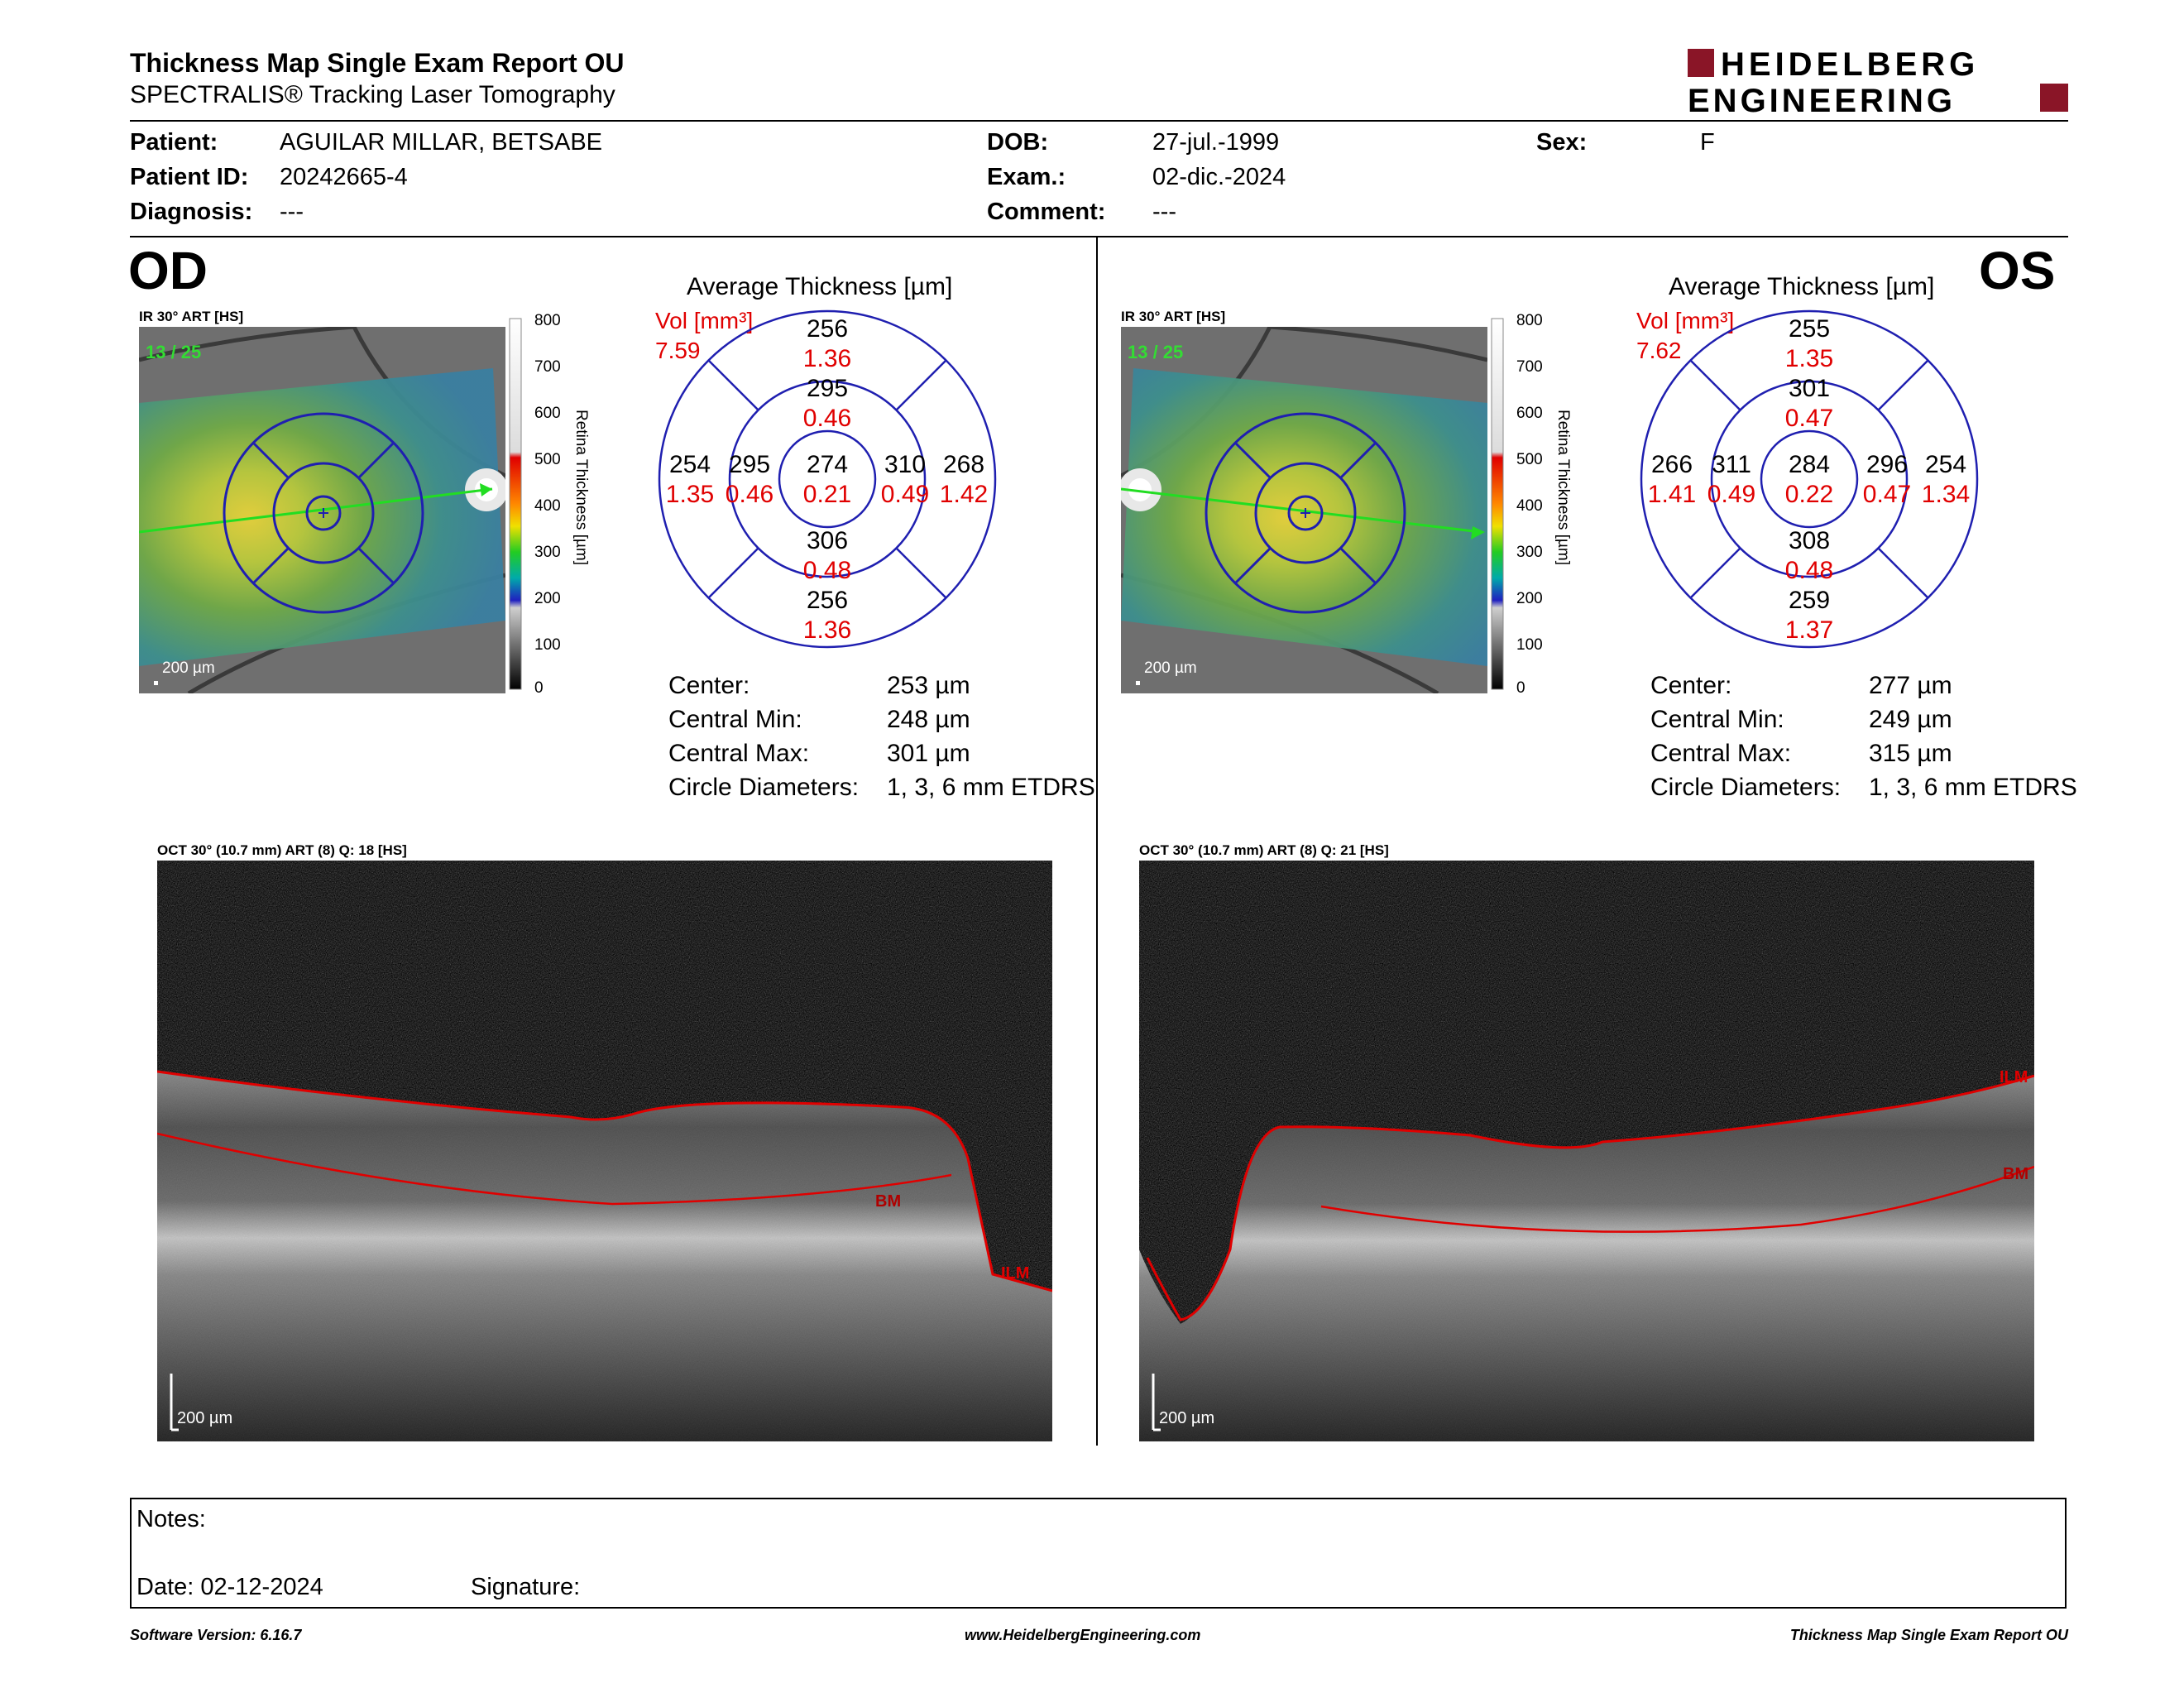  I want to click on od-vol-label: Vol [mm³], so click(704, 320).